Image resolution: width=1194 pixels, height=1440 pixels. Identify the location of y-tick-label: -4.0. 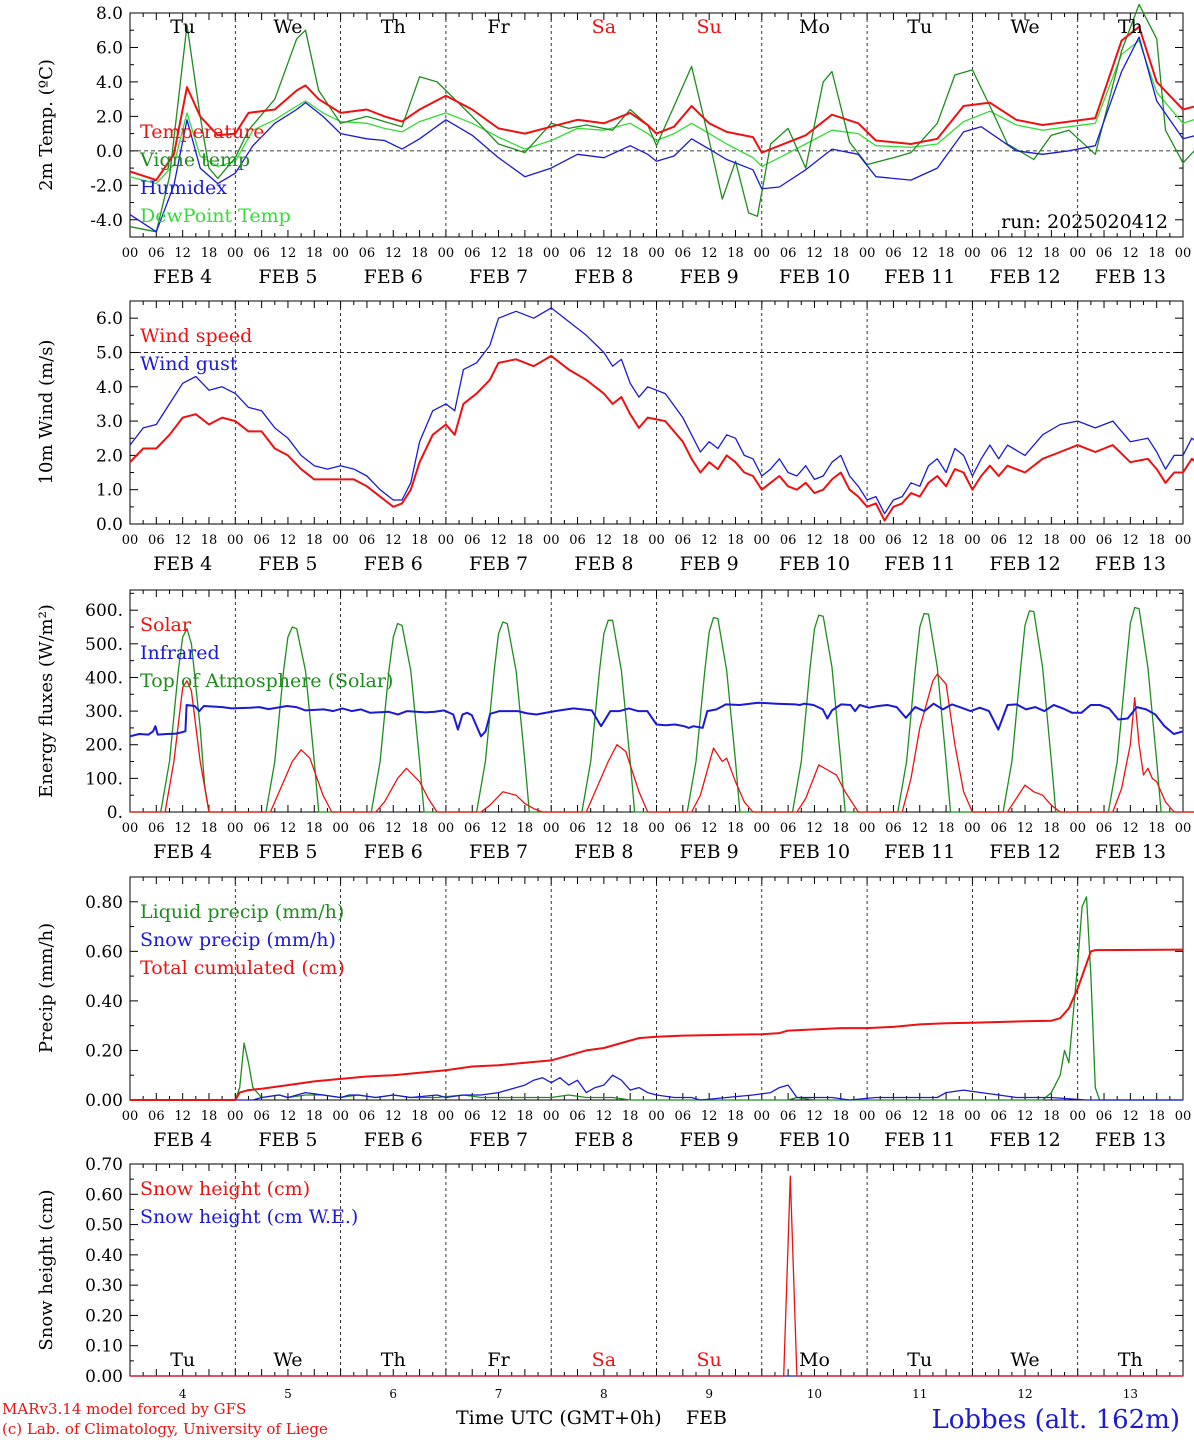
(106, 221).